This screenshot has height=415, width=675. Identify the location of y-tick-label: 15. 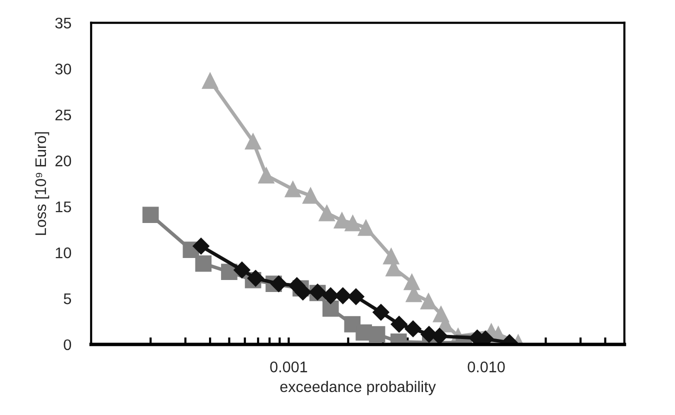
(64, 207).